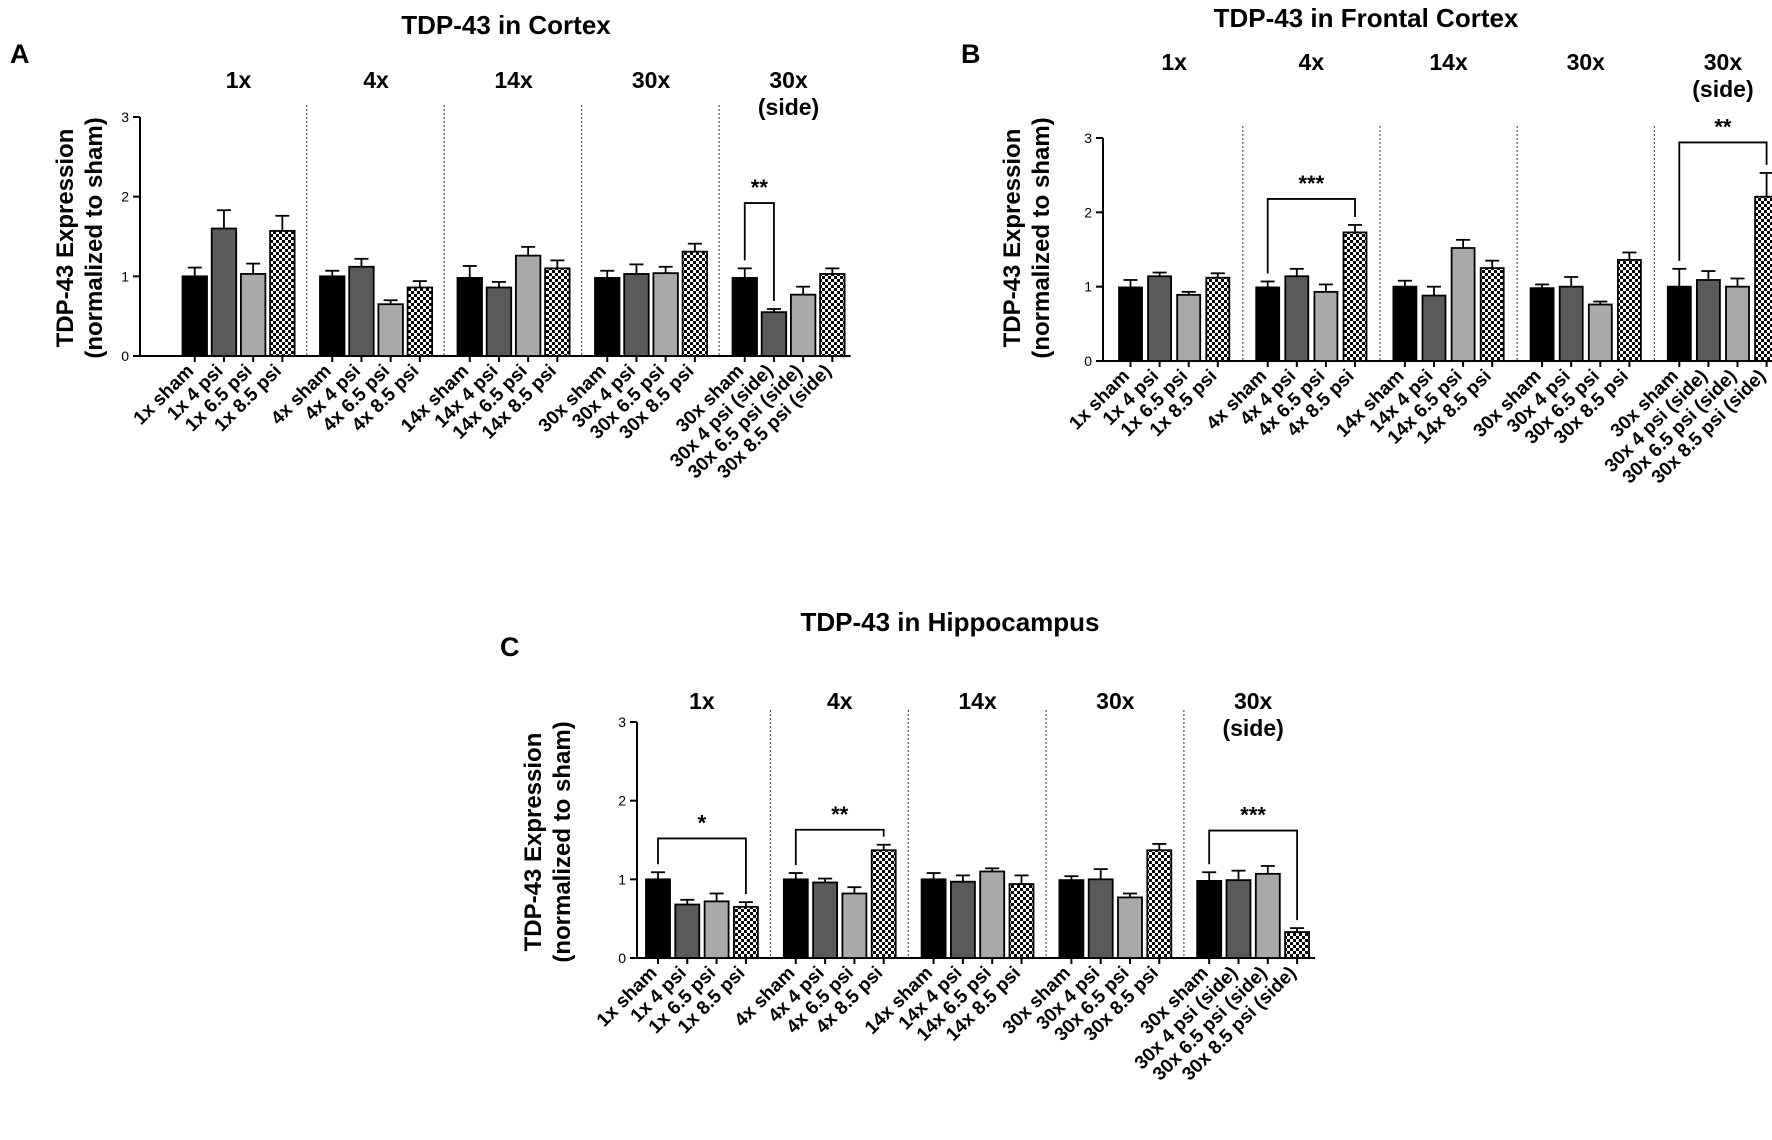 The height and width of the screenshot is (1140, 1772). What do you see at coordinates (949, 622) in the screenshot?
I see `chart-title: TDP-43 in Hippocampus` at bounding box center [949, 622].